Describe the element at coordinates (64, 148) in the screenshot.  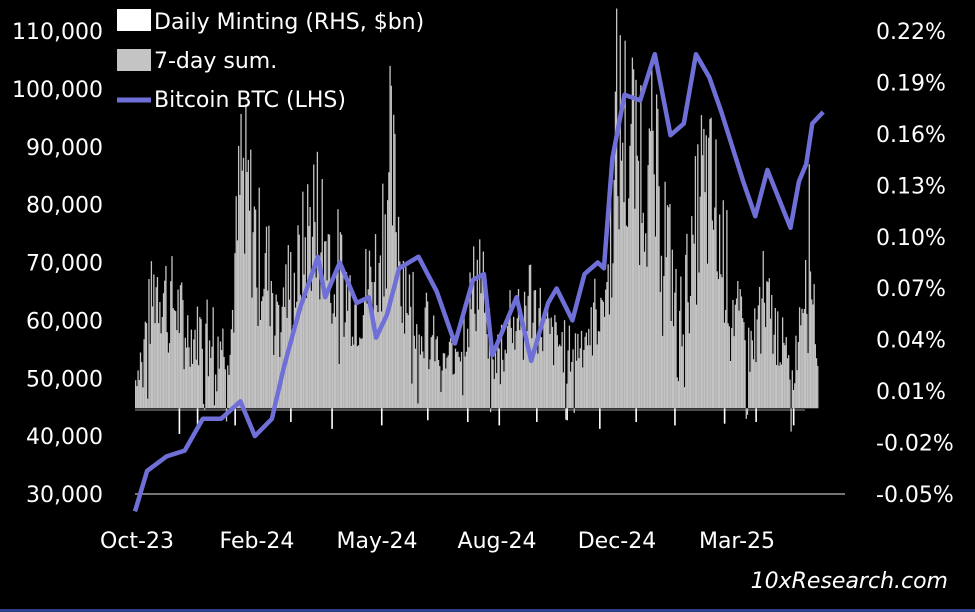
I see `left-axis-tick: 90,000` at that location.